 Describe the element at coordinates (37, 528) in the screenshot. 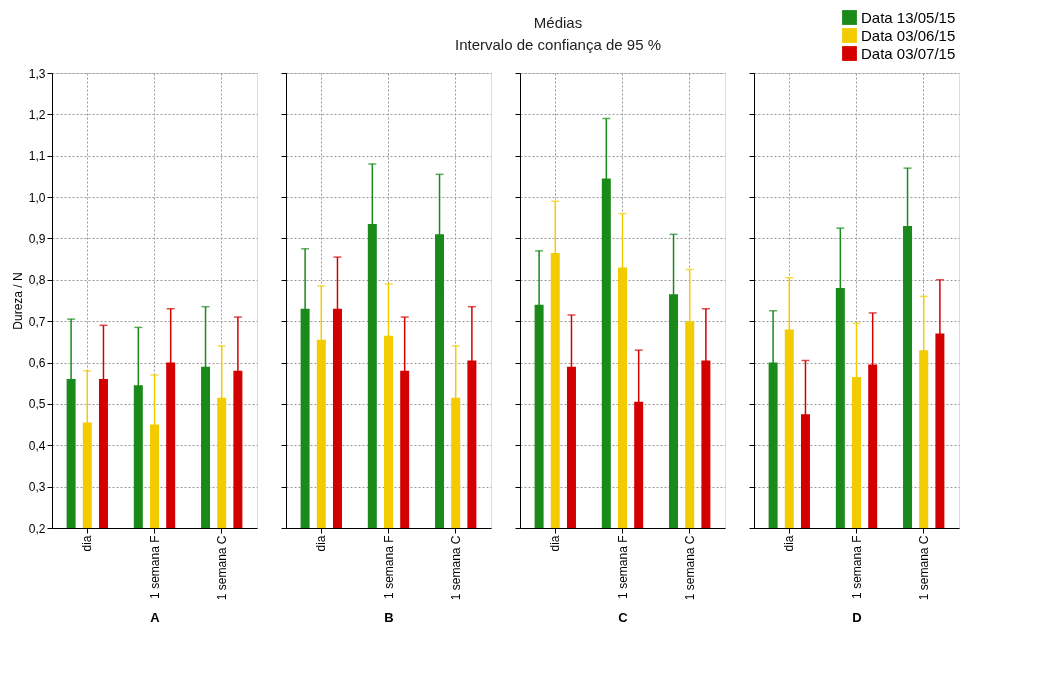

I see `y-tick-label: 0,2` at that location.